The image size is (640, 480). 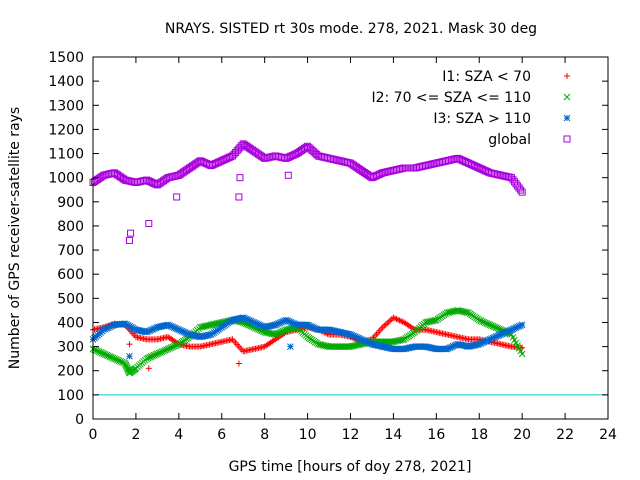 I want to click on legend-label: global, so click(x=509, y=140).